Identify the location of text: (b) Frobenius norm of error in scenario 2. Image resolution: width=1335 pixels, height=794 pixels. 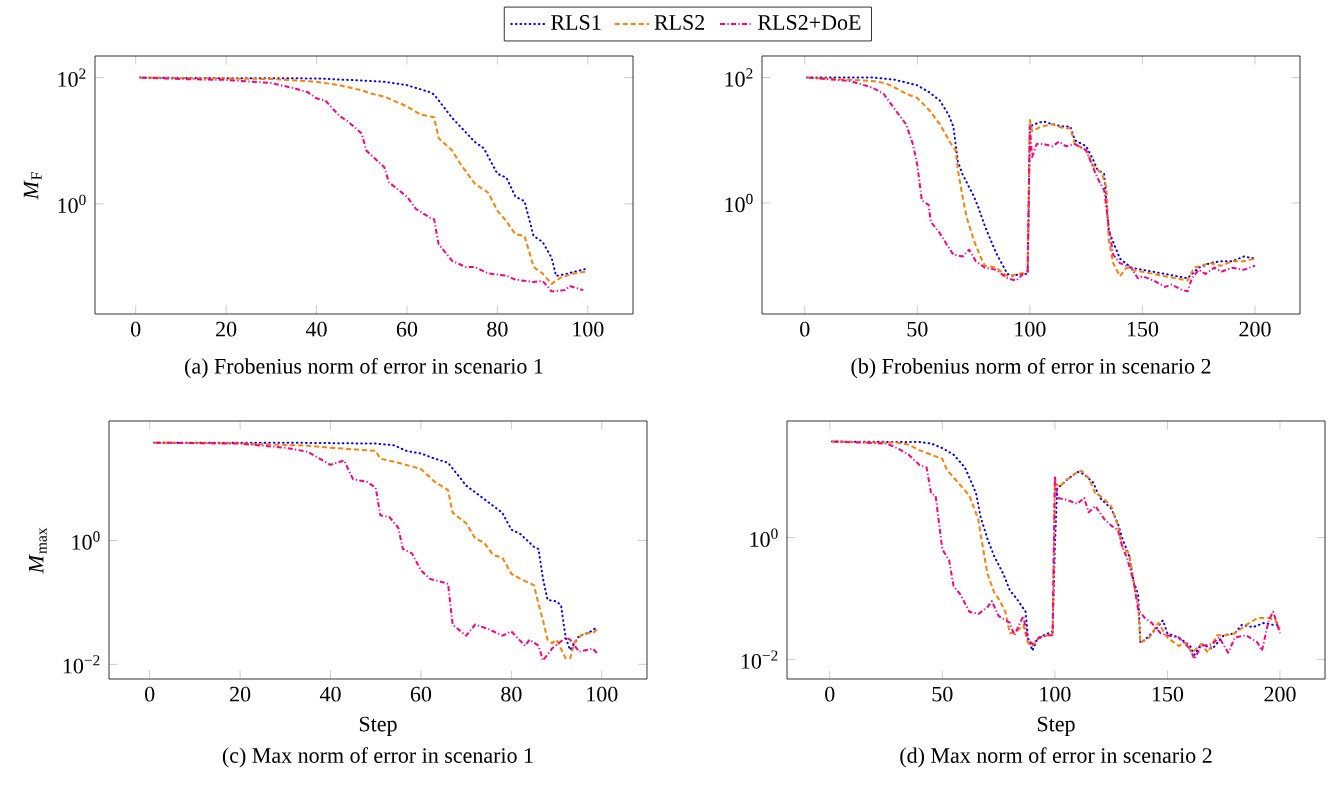
(1031, 368).